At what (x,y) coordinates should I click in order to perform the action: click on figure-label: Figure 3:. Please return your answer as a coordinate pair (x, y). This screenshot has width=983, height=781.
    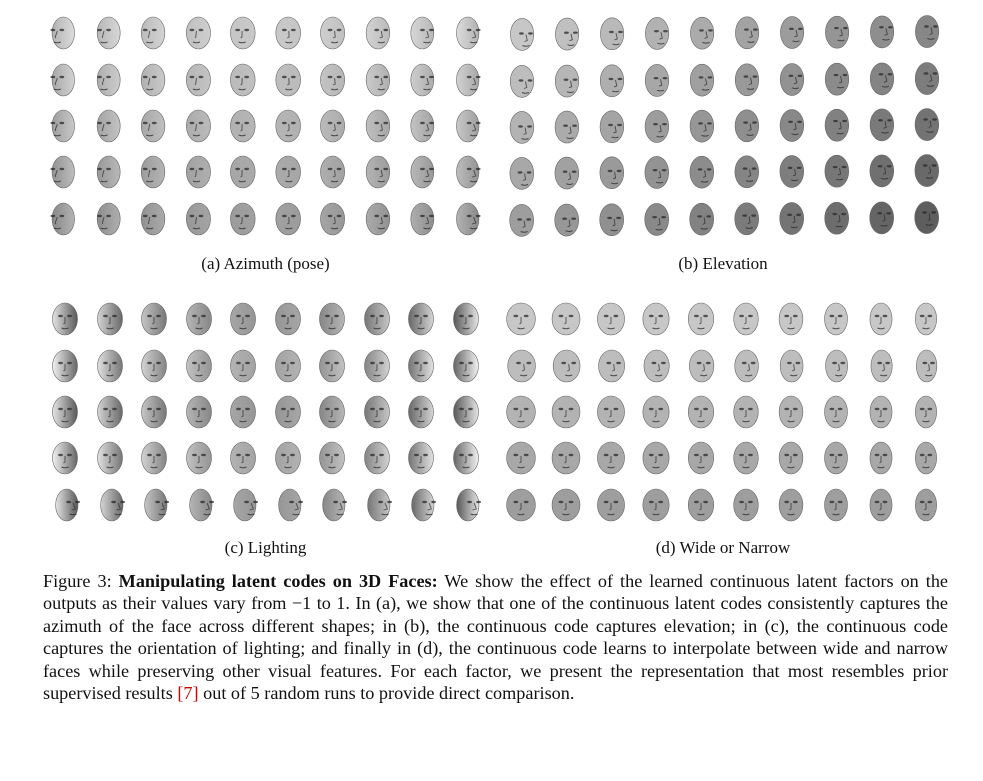
    Looking at the image, I should click on (77, 581).